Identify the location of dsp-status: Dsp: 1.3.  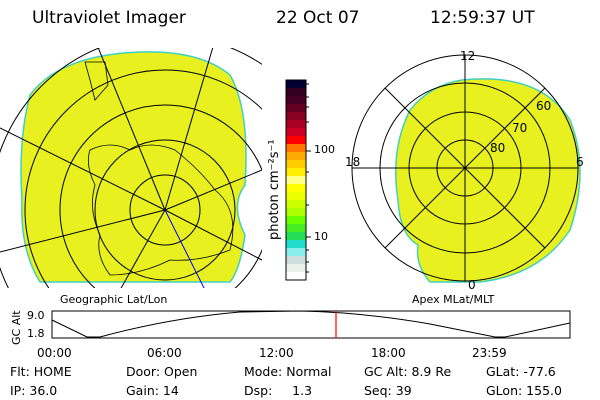
(278, 390).